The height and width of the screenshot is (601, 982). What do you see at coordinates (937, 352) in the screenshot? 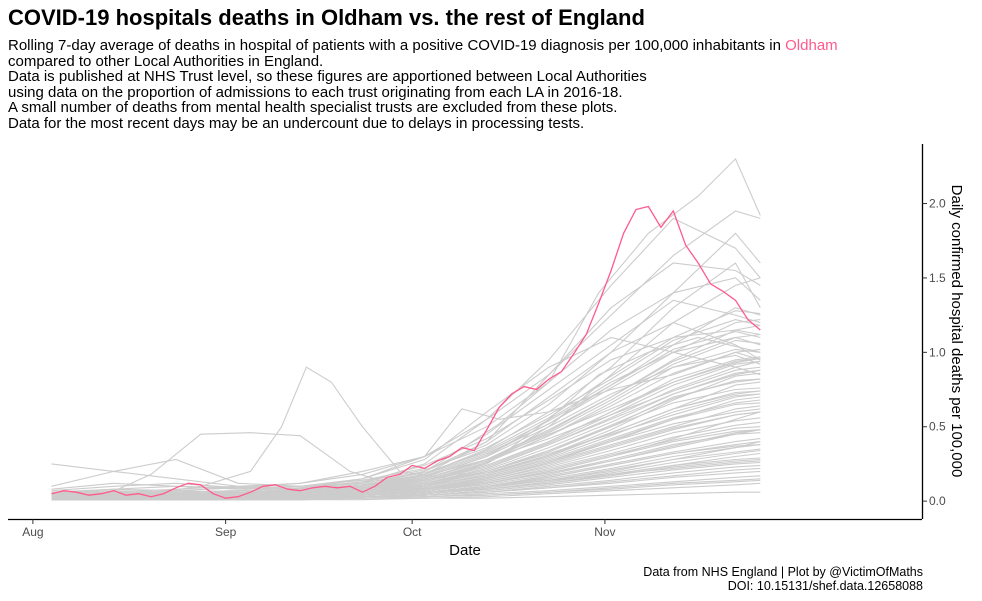
I see `y-tick-label: 1.0` at bounding box center [937, 352].